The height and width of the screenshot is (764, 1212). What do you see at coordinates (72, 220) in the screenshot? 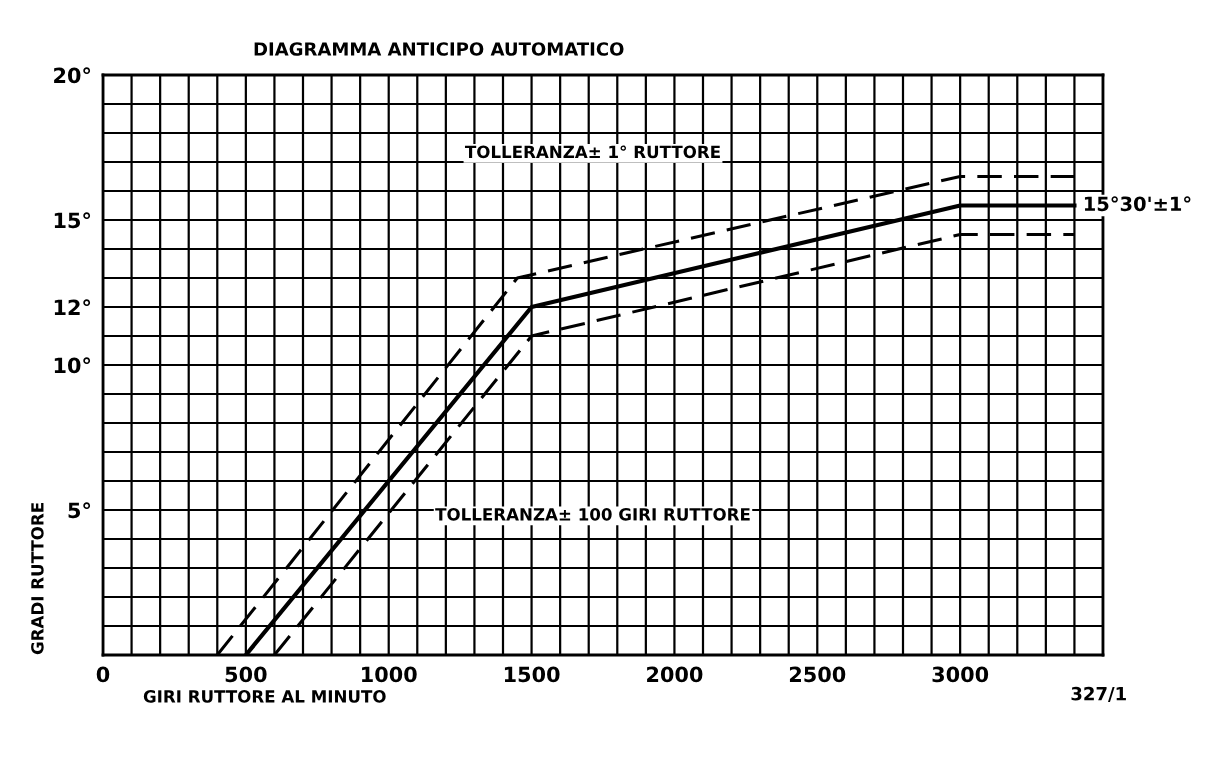
I see `y-tick-label: 15°` at bounding box center [72, 220].